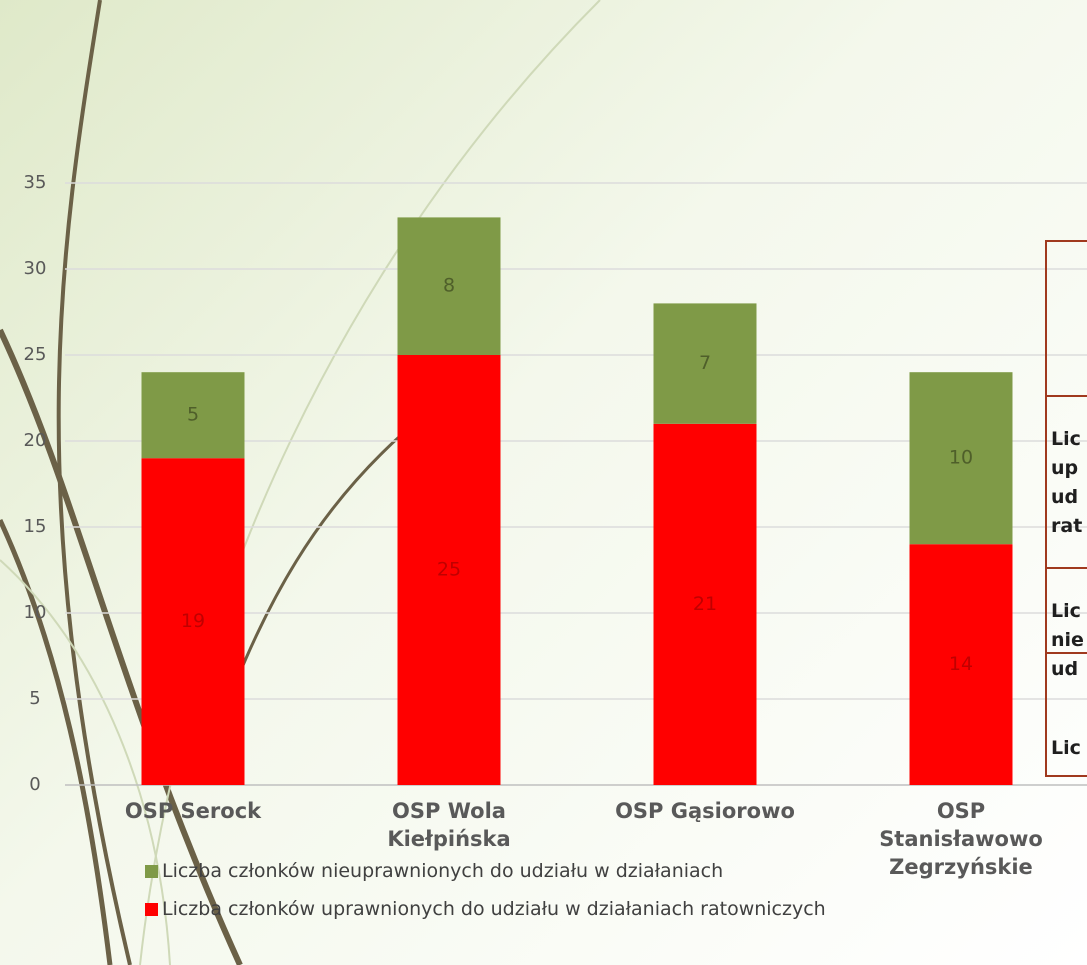 The width and height of the screenshot is (1087, 965). I want to click on y-tick-label: 35, so click(35, 182).